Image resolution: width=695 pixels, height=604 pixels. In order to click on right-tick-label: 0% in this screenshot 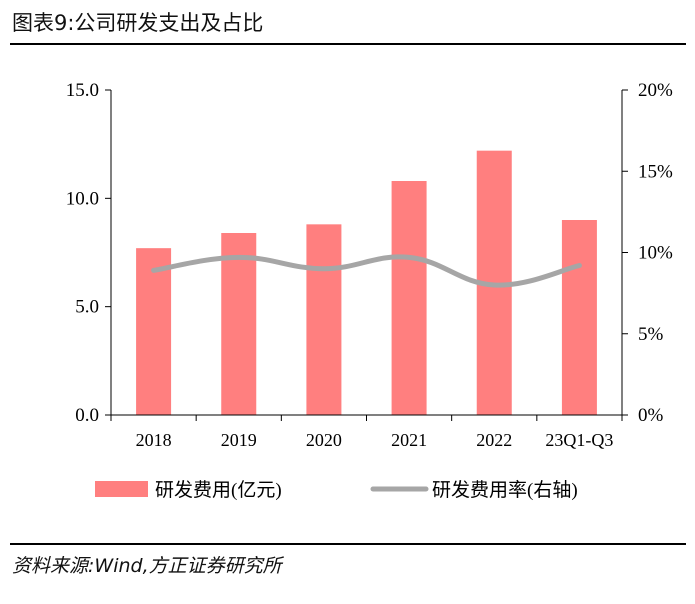, I will do `click(651, 415)`.